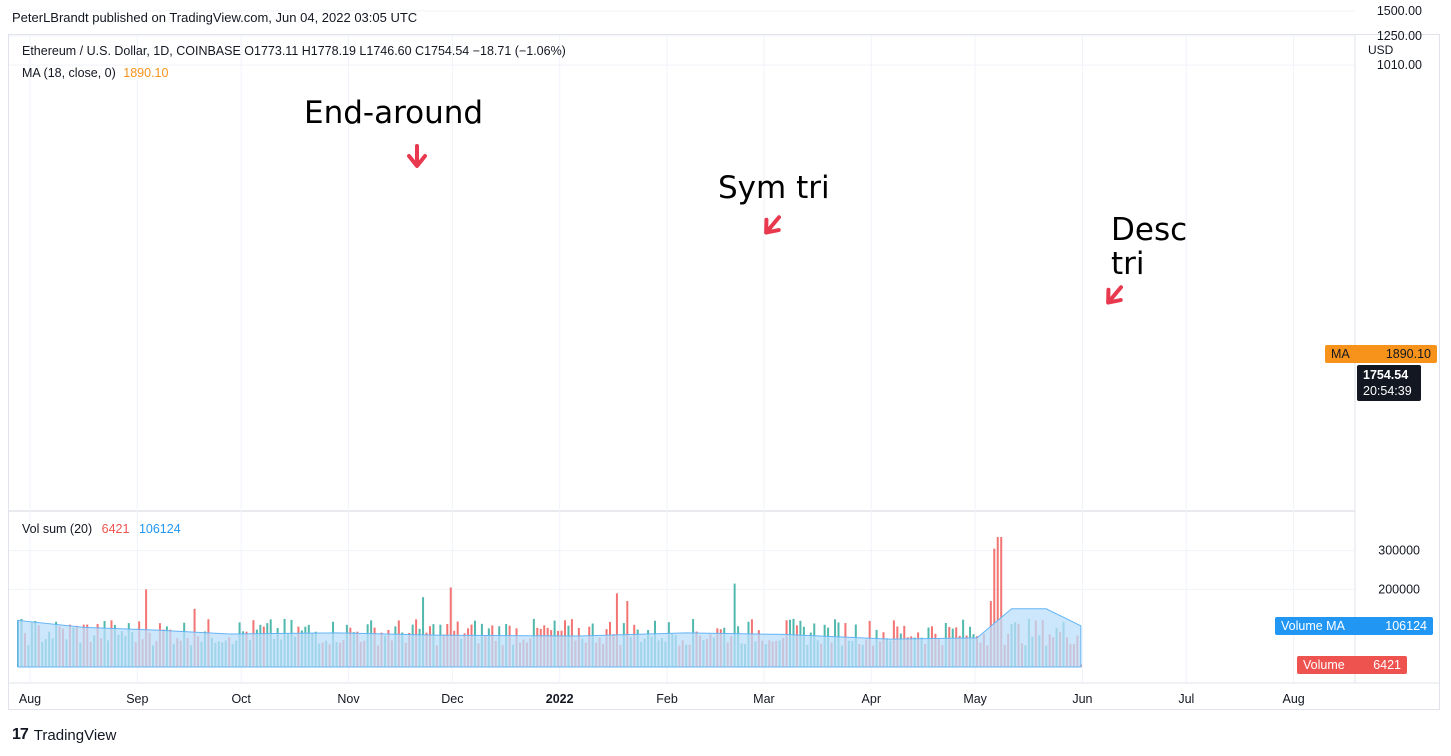  What do you see at coordinates (1399, 36) in the screenshot?
I see `price-tick-label: 1250.00` at bounding box center [1399, 36].